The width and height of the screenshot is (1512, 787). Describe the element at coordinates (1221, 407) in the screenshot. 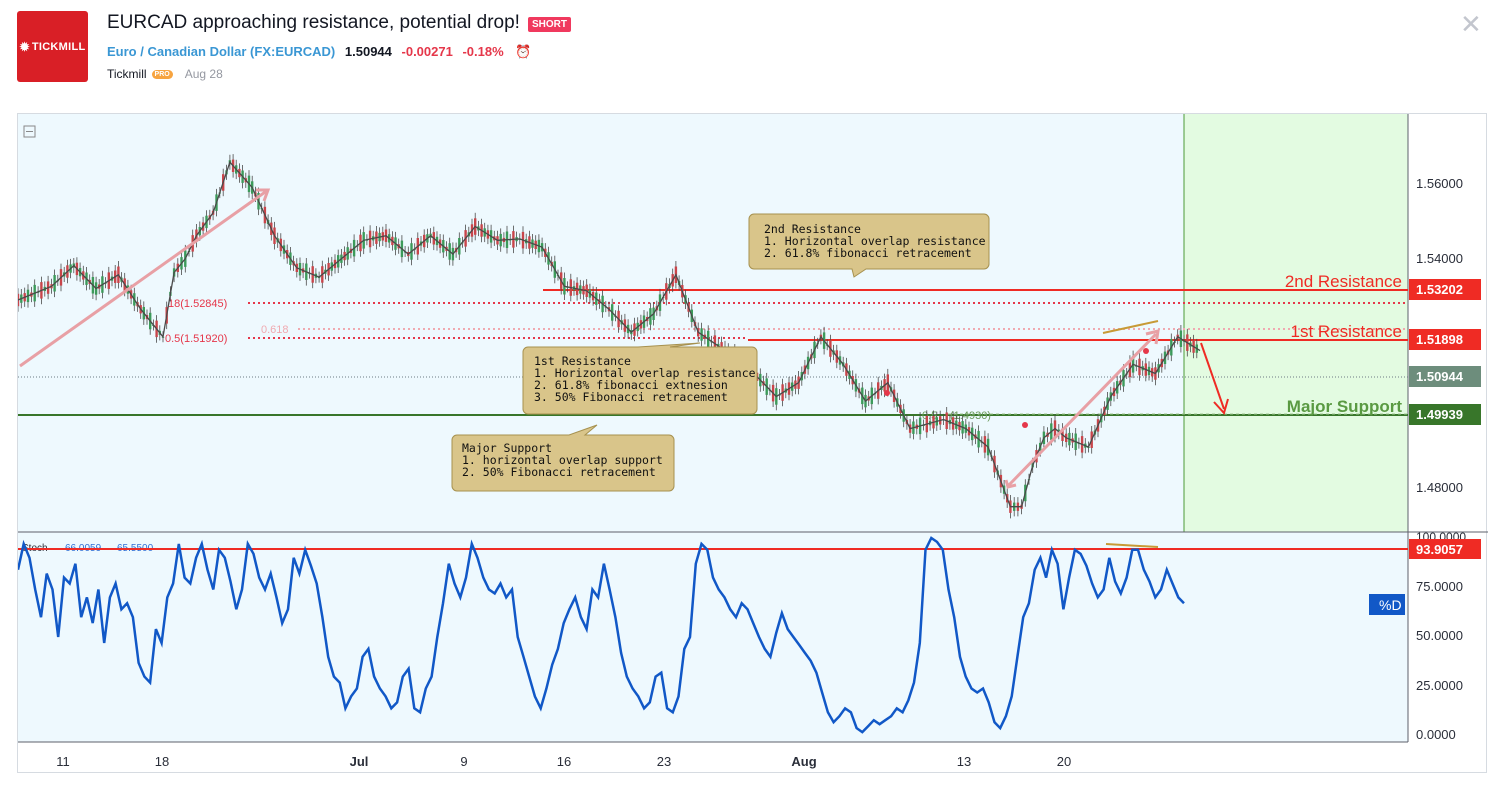

I see `forecast-arrow-head` at that location.